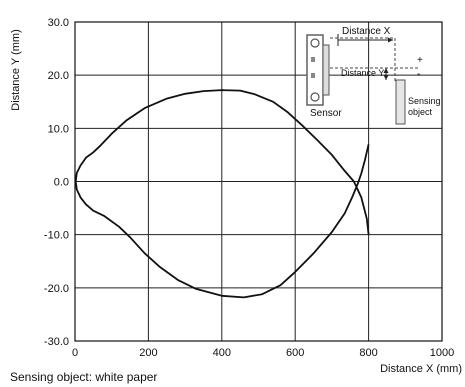  Describe the element at coordinates (58, 76) in the screenshot. I see `y-tick-label: 20.0` at that location.